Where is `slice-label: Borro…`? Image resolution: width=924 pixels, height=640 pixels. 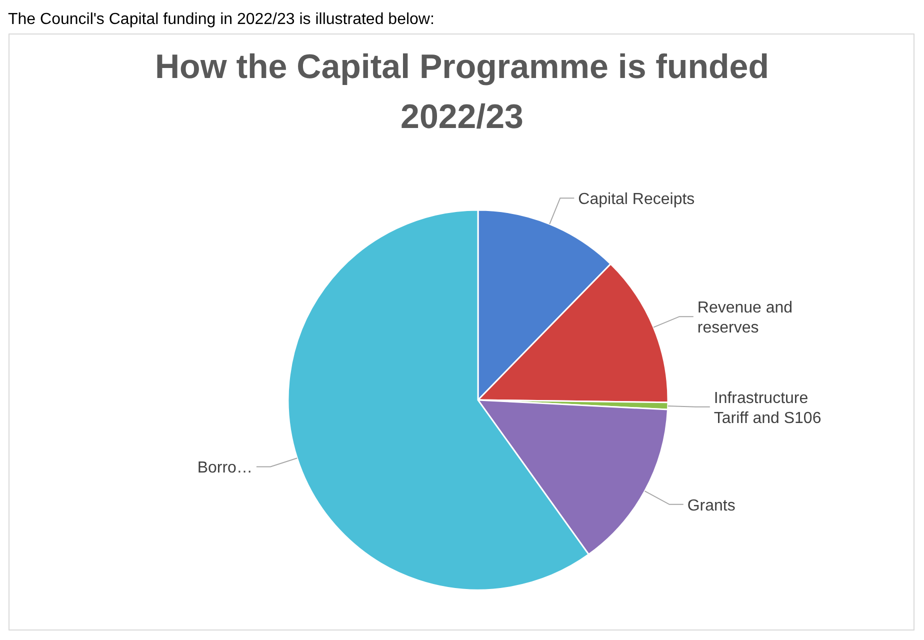 slice-label: Borro… is located at coordinates (224, 468).